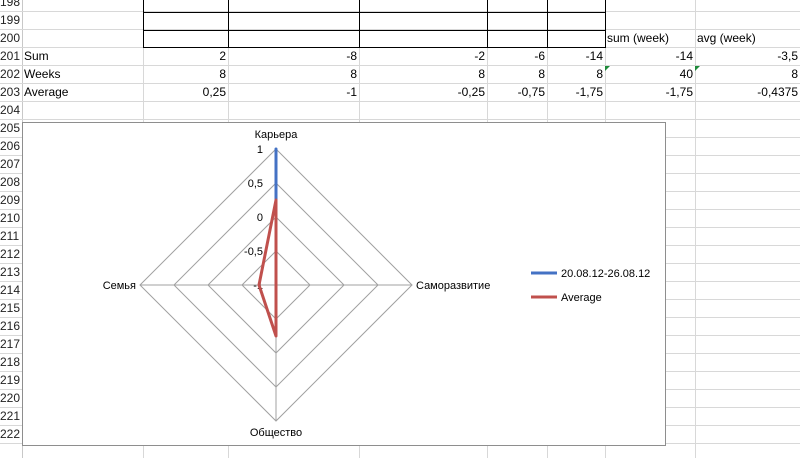 The width and height of the screenshot is (800, 458). What do you see at coordinates (276, 433) in the screenshot?
I see `radar-category-label: Общество` at bounding box center [276, 433].